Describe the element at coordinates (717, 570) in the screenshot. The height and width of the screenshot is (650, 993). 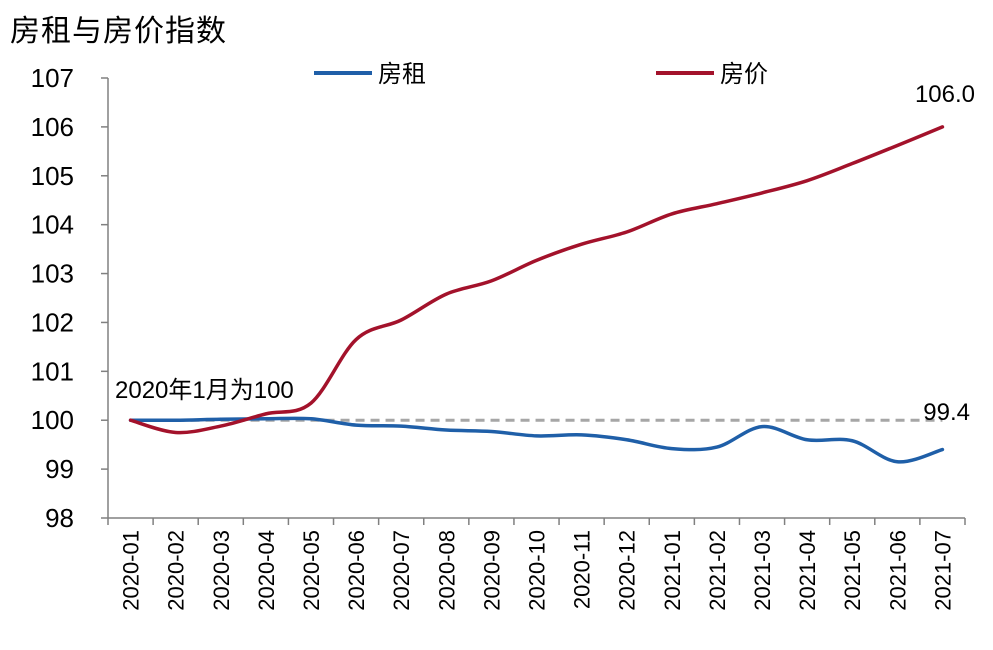
I see `x-tick-label: 2021-02` at that location.